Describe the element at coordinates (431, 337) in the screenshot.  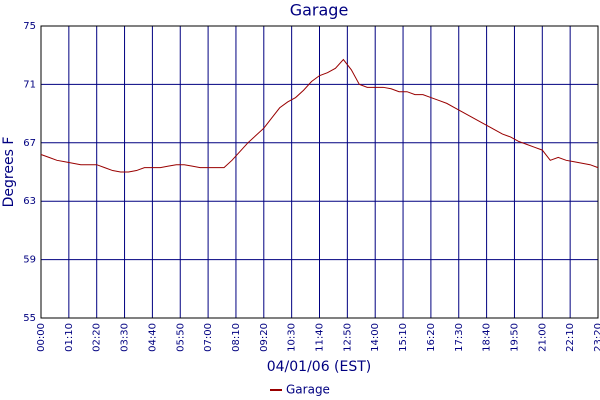
I see `x-tick-label: 16:20` at that location.